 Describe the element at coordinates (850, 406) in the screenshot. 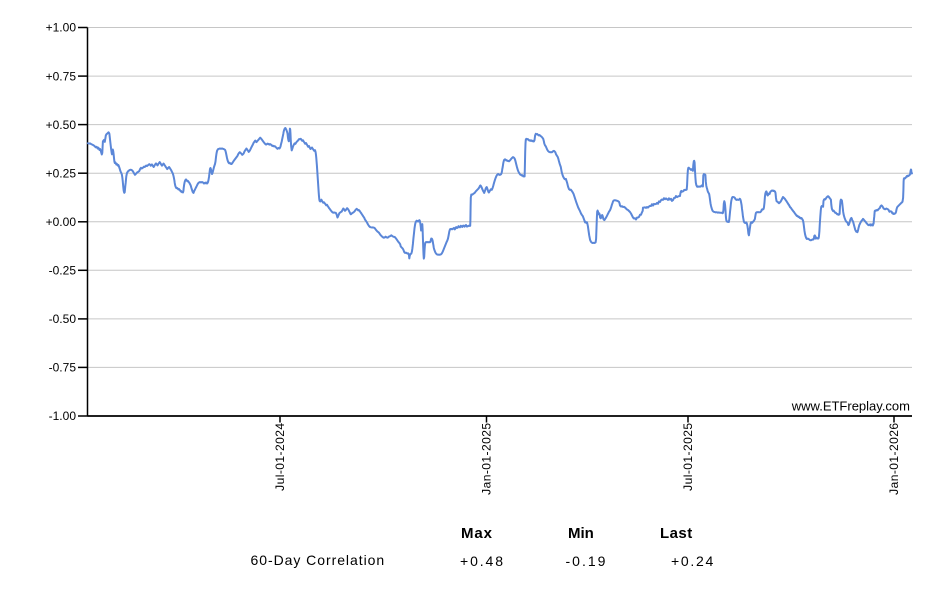

I see `svg-text: www.ETFreplay.com` at that location.